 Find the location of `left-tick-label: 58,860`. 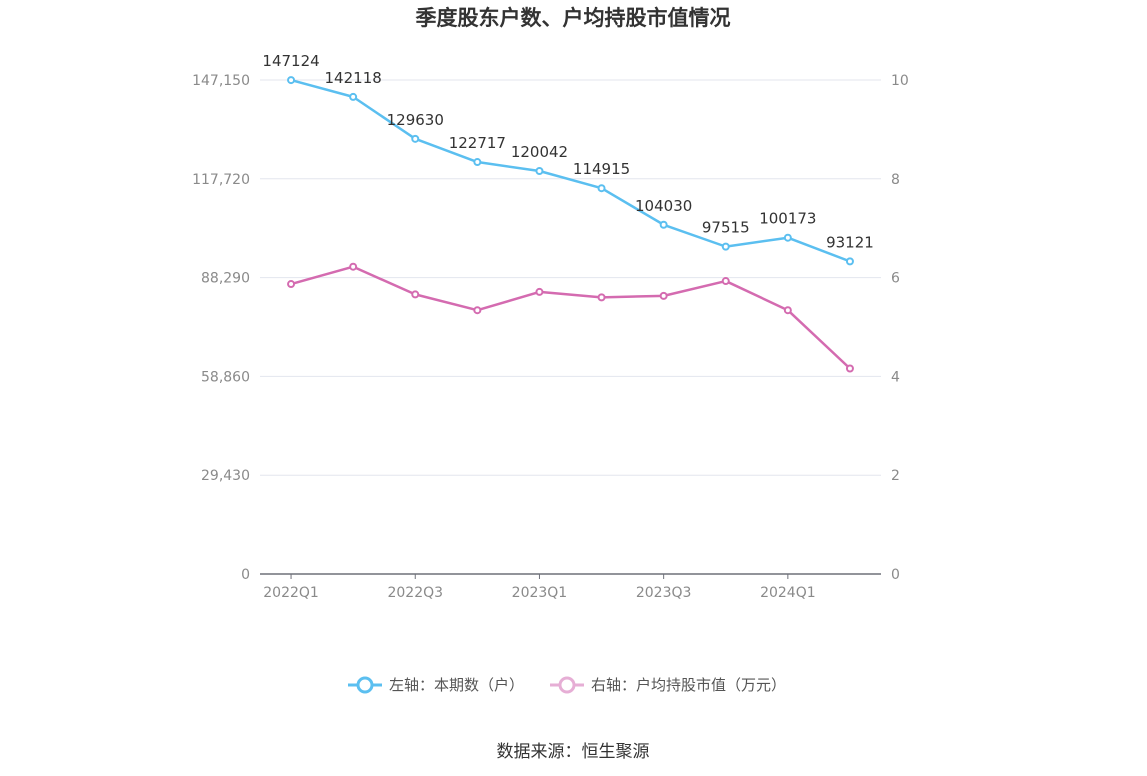

left-tick-label: 58,860 is located at coordinates (225, 377).